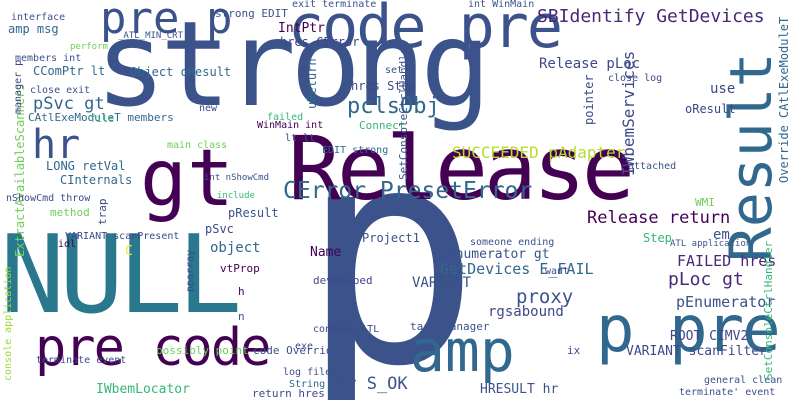  What do you see at coordinates (122, 237) in the screenshot?
I see `word: VARIANT scanPresent` at bounding box center [122, 237].